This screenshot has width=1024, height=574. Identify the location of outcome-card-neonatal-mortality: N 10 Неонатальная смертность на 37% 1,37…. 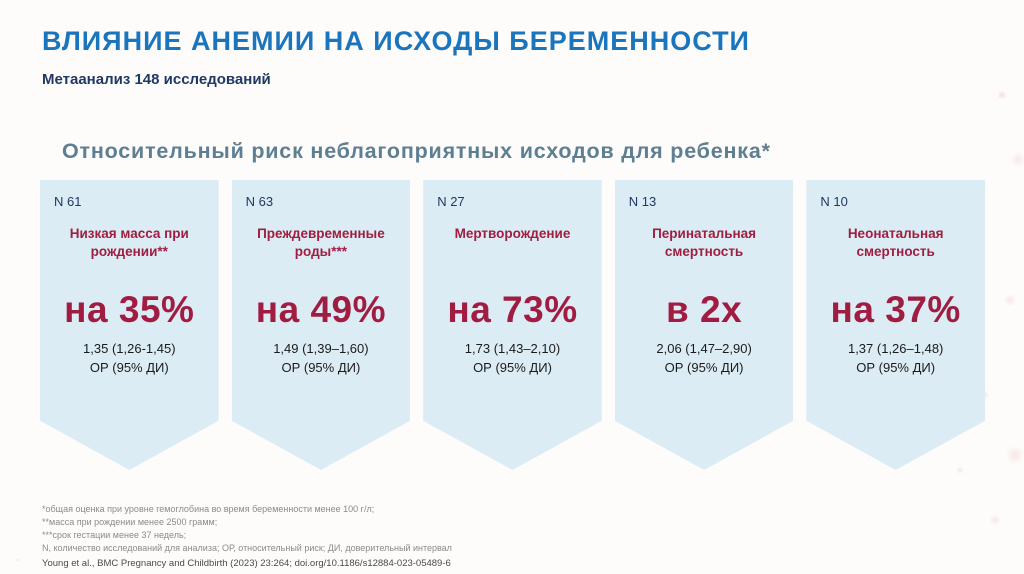
(895, 325).